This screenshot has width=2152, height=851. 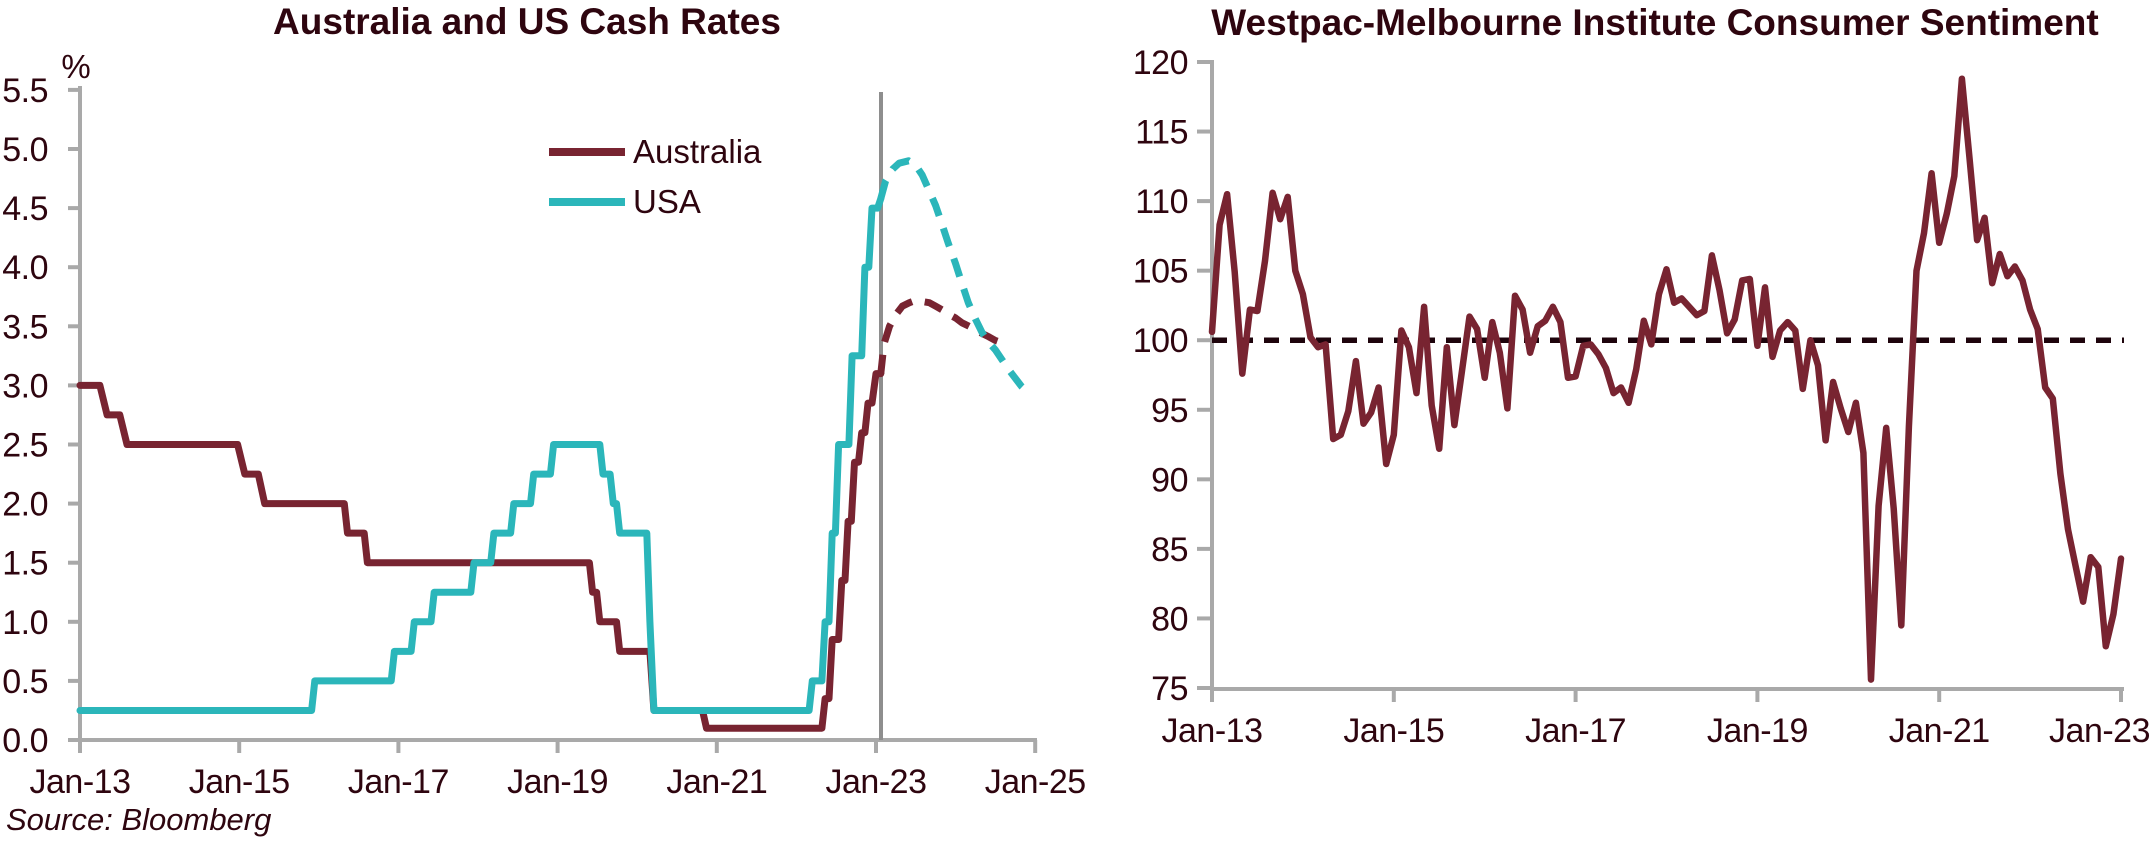 I want to click on legend-label-usa: USA, so click(x=667, y=201).